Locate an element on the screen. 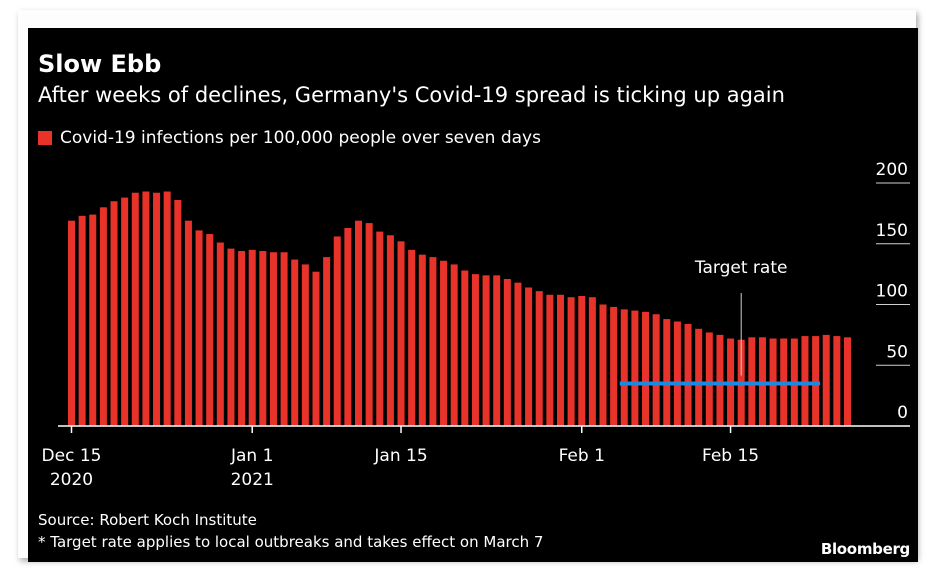 The width and height of the screenshot is (926, 571). target-rate-label: Target rate is located at coordinates (741, 268).